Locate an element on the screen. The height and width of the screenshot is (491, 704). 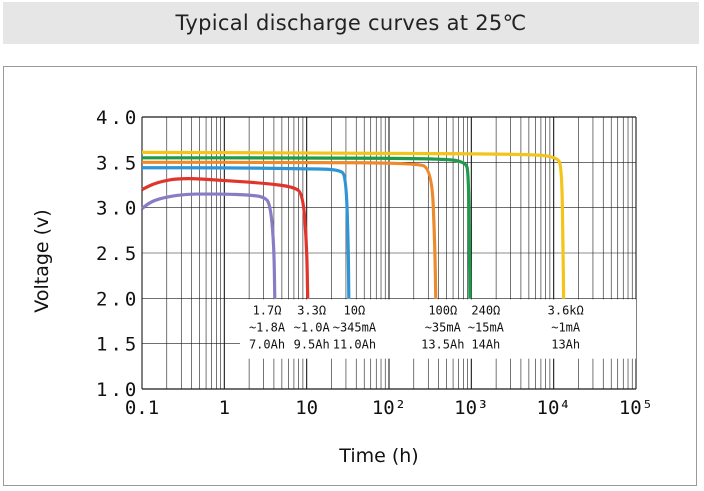
y-tick-label: 1.0 is located at coordinates (117, 390).